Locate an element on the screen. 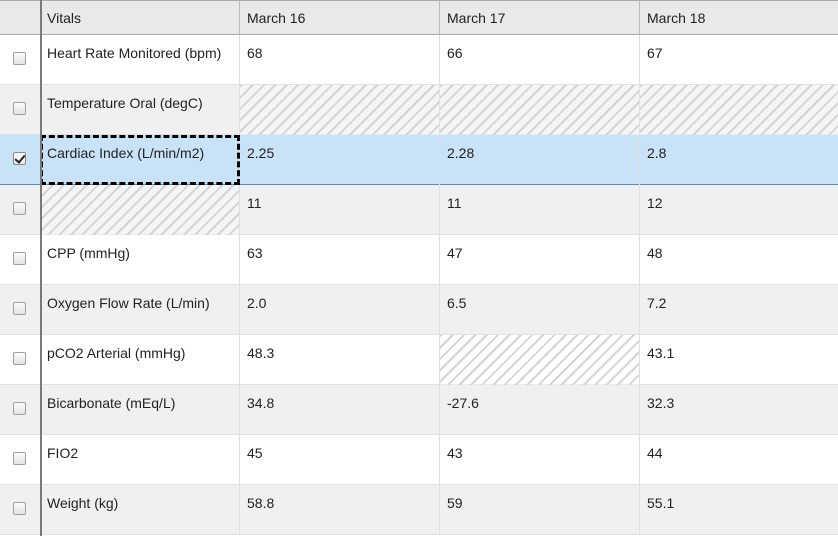 This screenshot has width=838, height=536. value-cell: 66 is located at coordinates (540, 60).